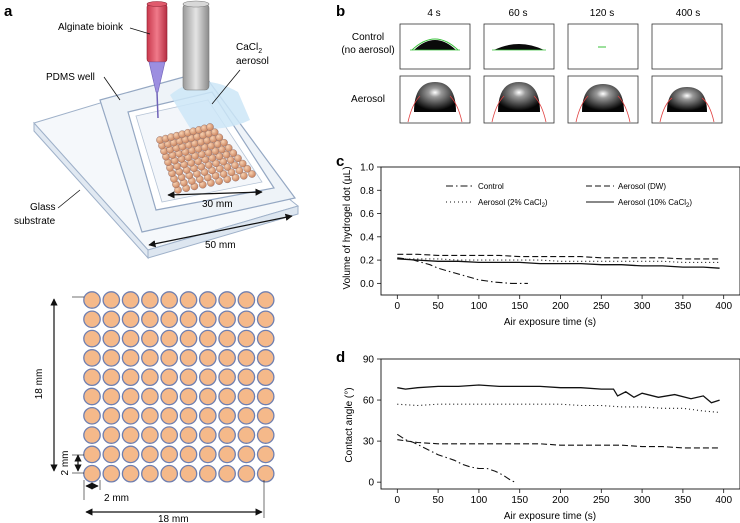 The height and width of the screenshot is (523, 740). What do you see at coordinates (723, 500) in the screenshot?
I see `x-tick-label: 400` at bounding box center [723, 500].